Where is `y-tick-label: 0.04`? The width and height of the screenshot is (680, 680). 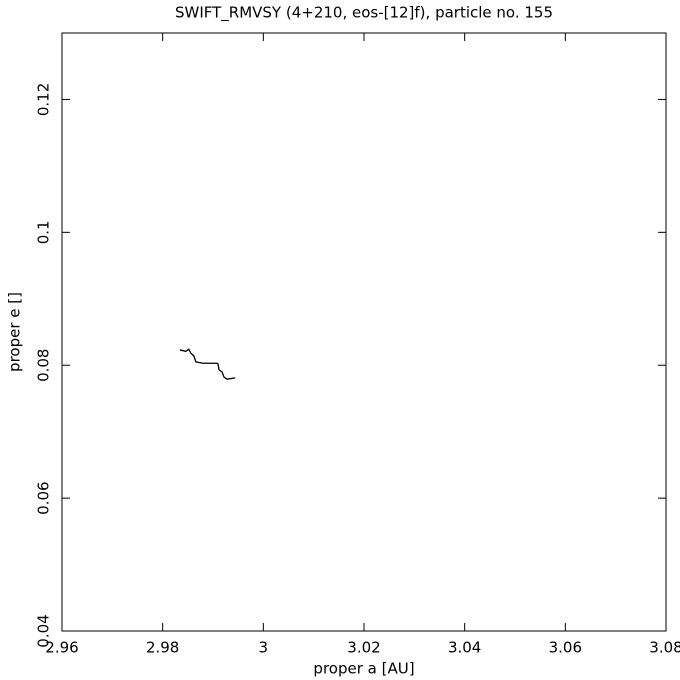
y-tick-label: 0.04 is located at coordinates (44, 630).